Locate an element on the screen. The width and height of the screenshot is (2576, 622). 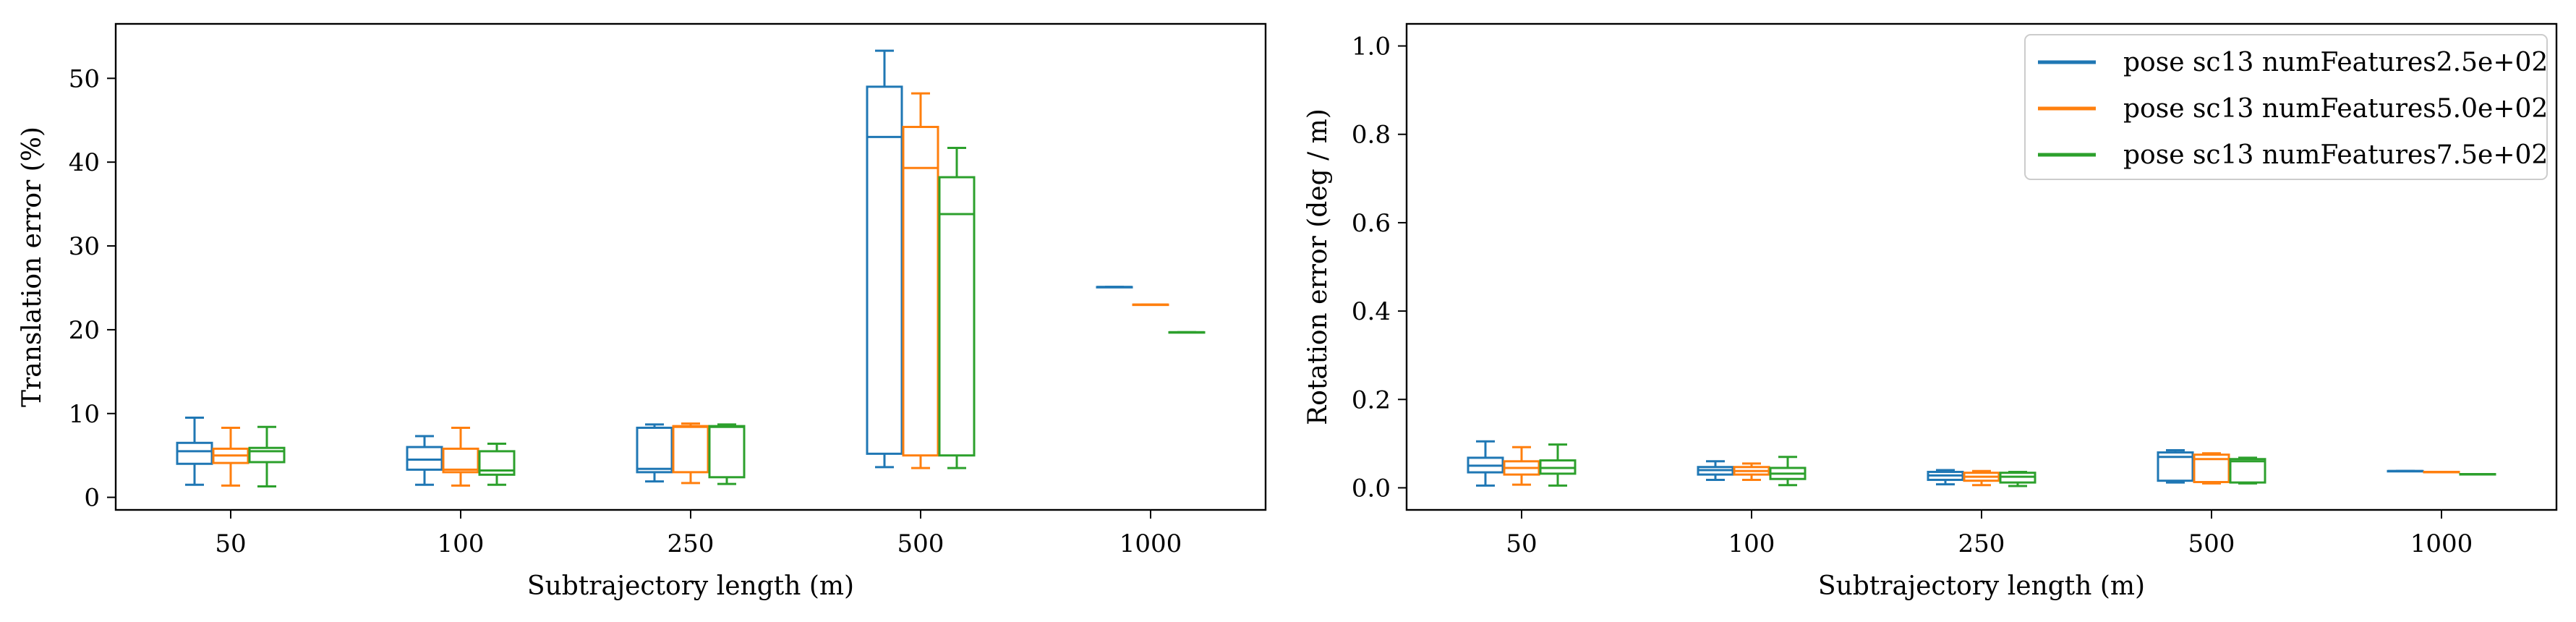
rotation-error-x-tick-label: 100 is located at coordinates (1752, 543).